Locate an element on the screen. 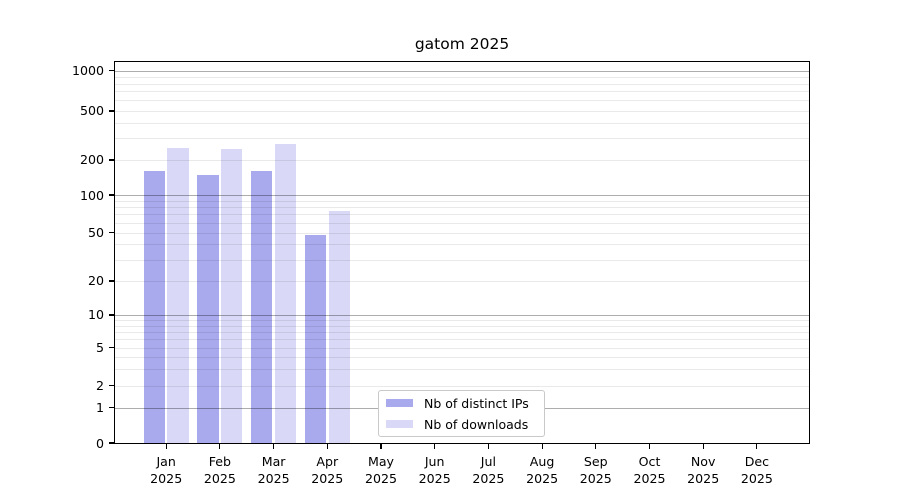 The width and height of the screenshot is (900, 500). legend-row-distinct-ips: Nb of distinct IPs is located at coordinates (461, 403).